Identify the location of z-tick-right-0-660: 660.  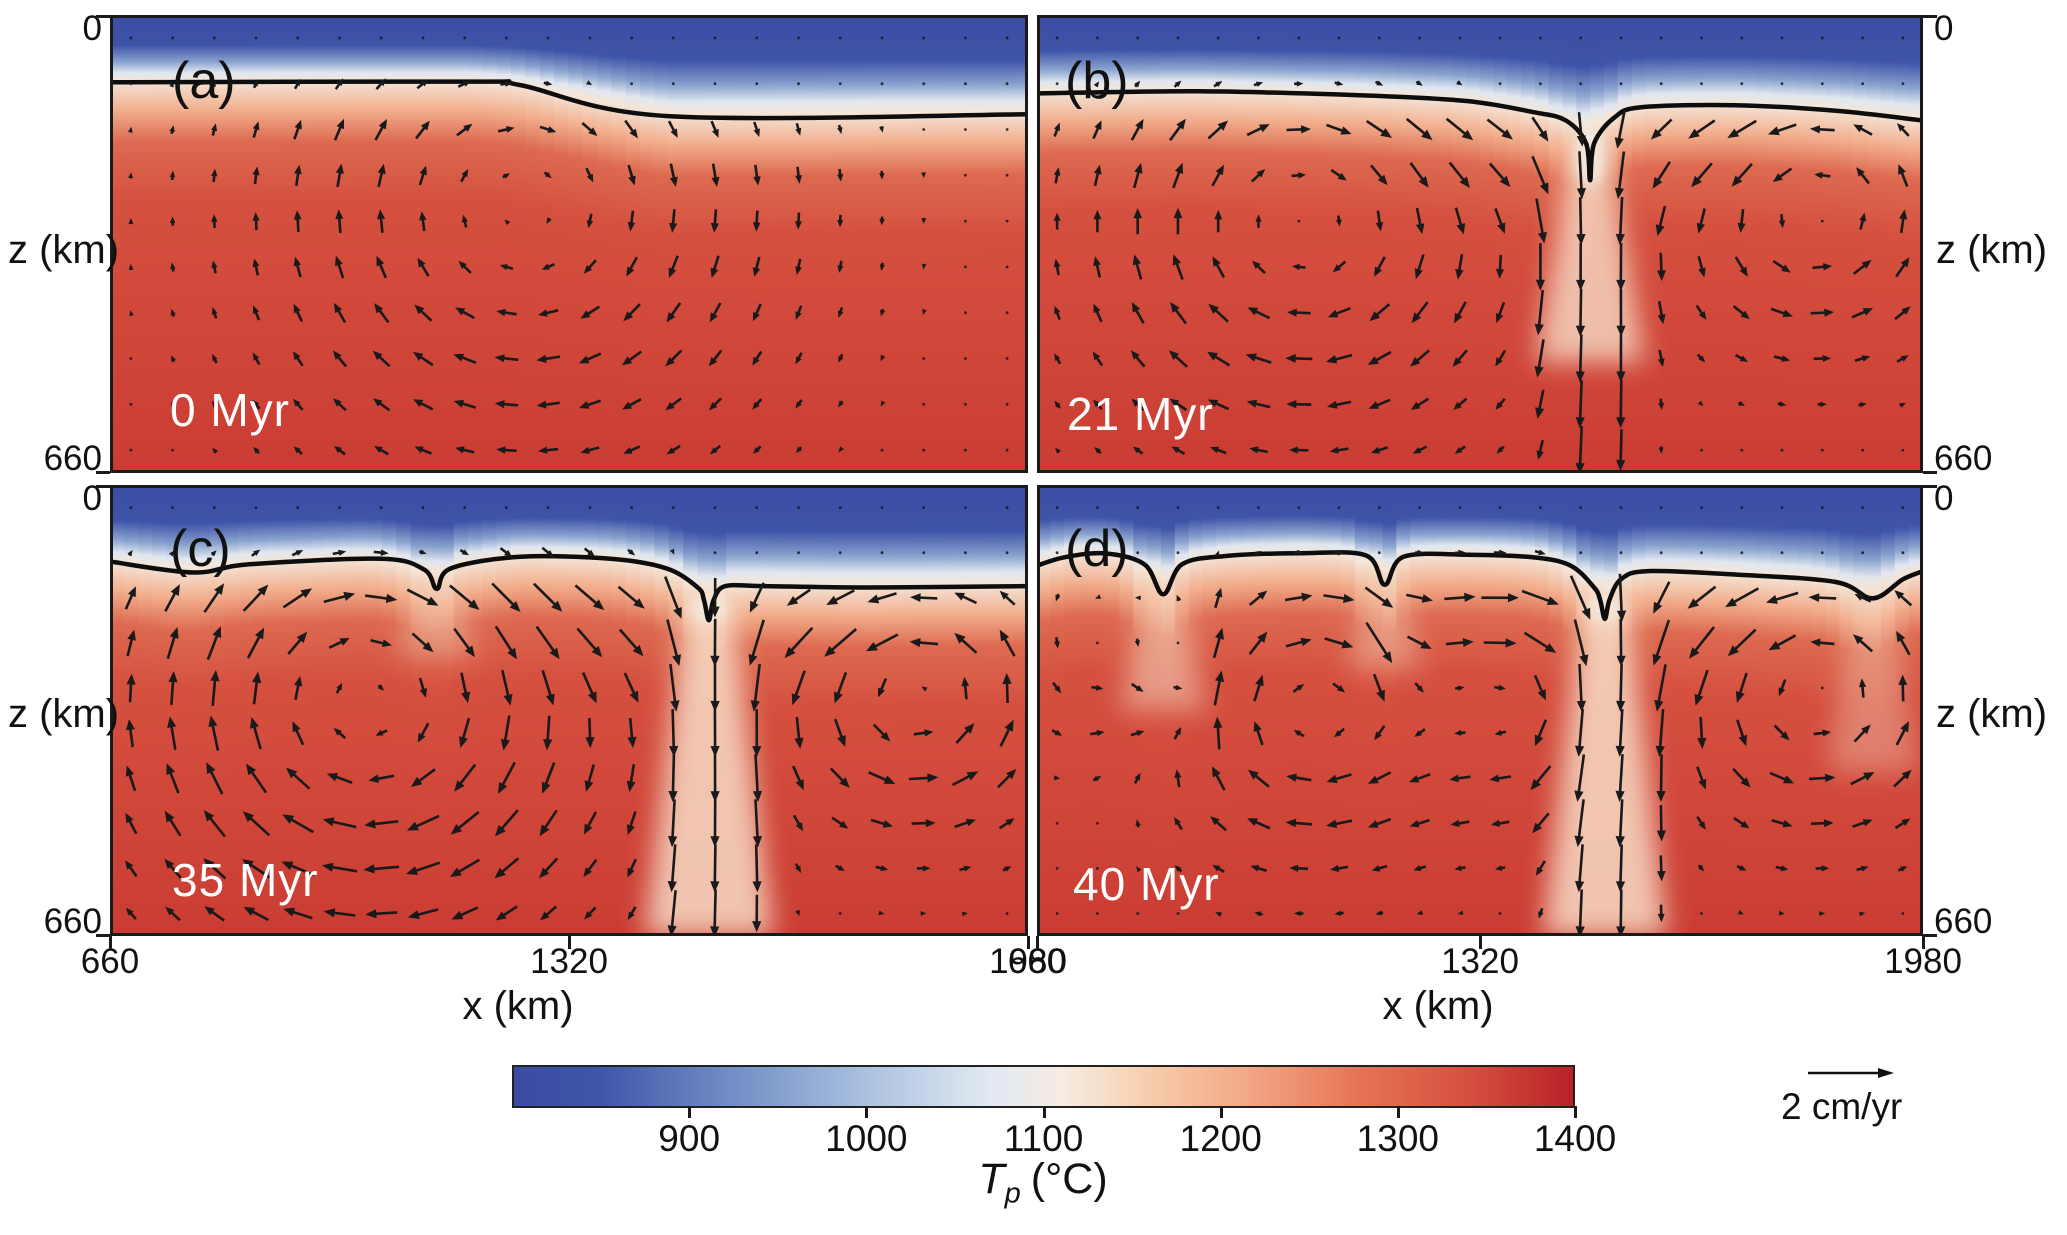
(1963, 458).